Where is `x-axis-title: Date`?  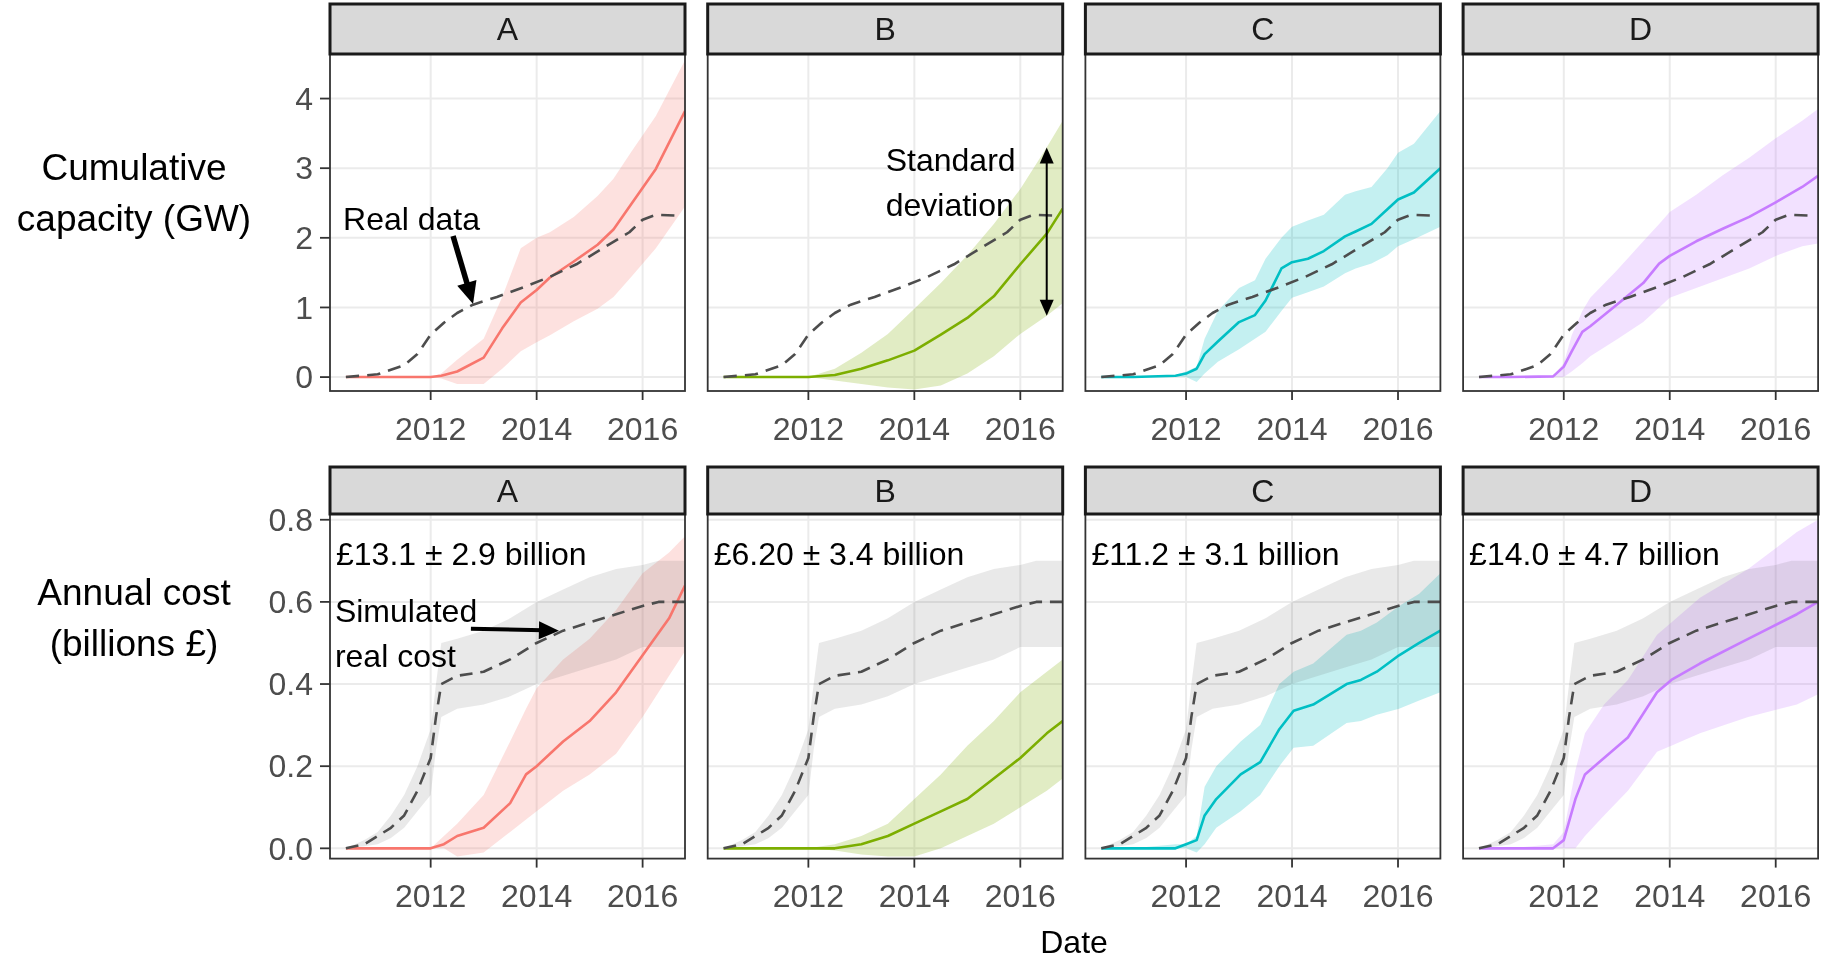 x-axis-title: Date is located at coordinates (1074, 940).